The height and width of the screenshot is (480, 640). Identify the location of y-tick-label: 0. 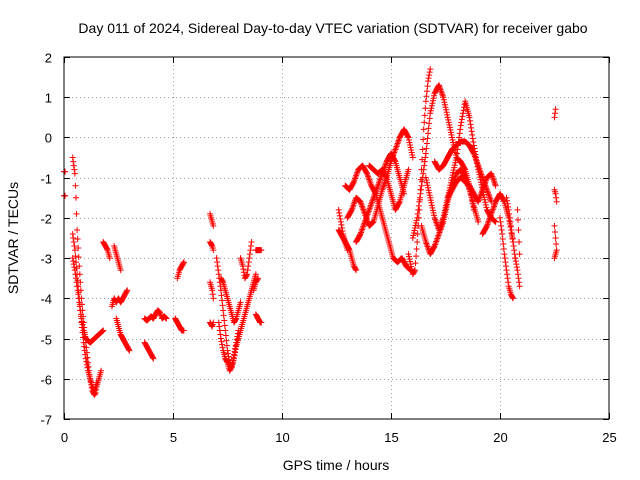
(48, 138).